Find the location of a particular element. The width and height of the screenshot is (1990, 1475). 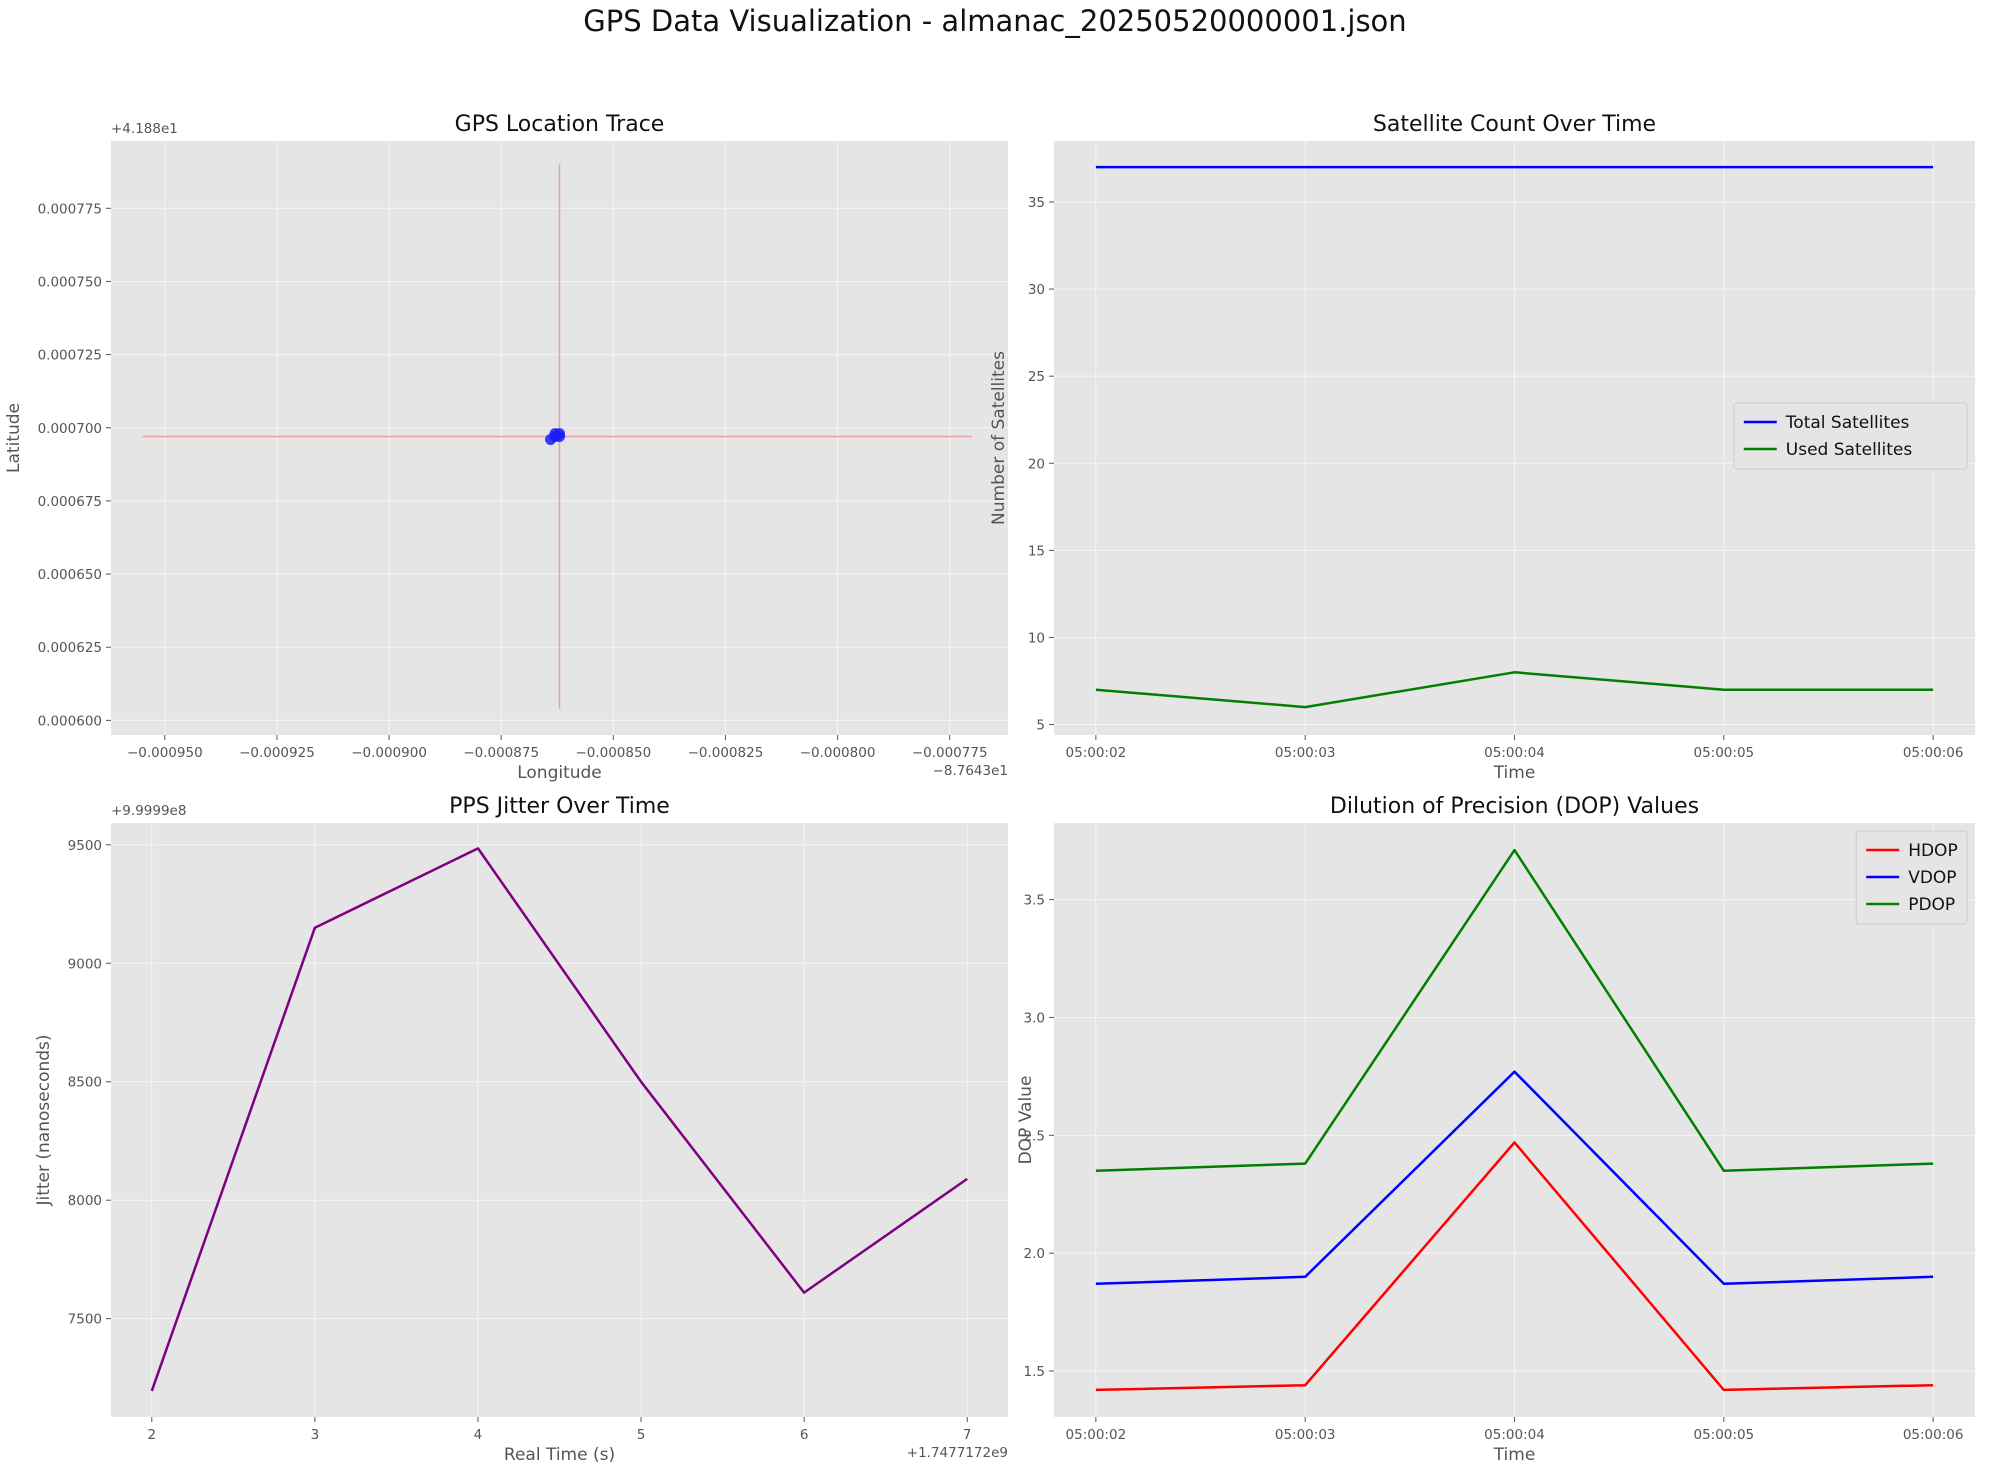

gps-trace-title: GPS Location Trace is located at coordinates (560, 124).